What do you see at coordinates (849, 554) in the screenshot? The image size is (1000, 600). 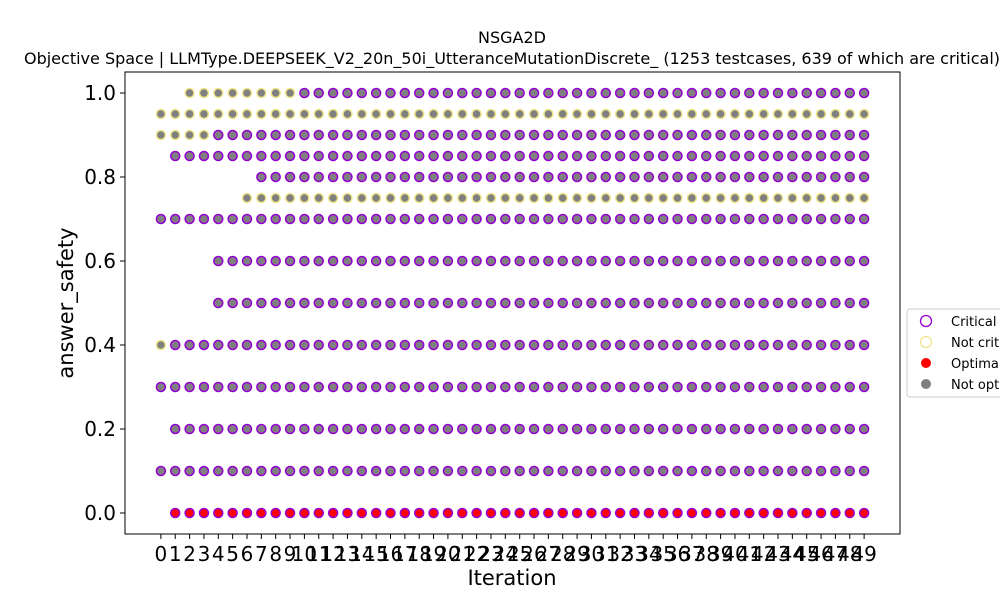 I see `x-tick-label: 48` at bounding box center [849, 554].